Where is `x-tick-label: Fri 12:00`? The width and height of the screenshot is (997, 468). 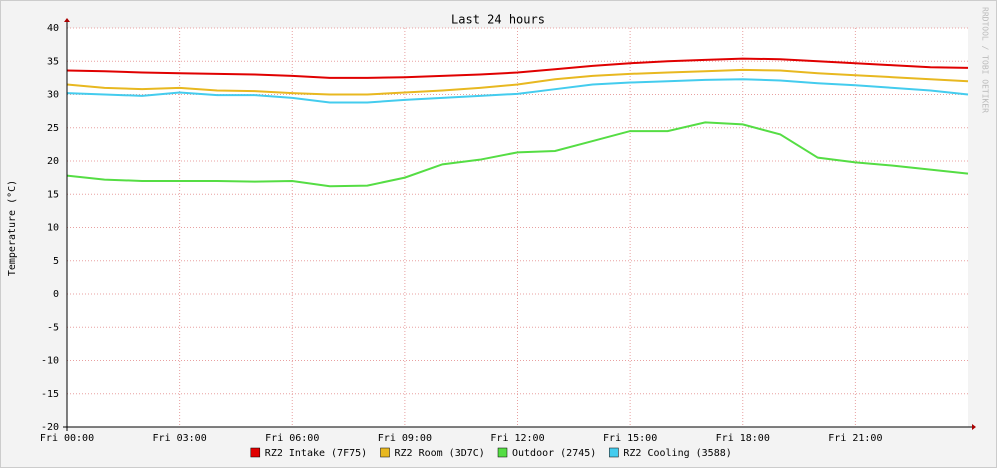 x-tick-label: Fri 12:00 is located at coordinates (517, 438).